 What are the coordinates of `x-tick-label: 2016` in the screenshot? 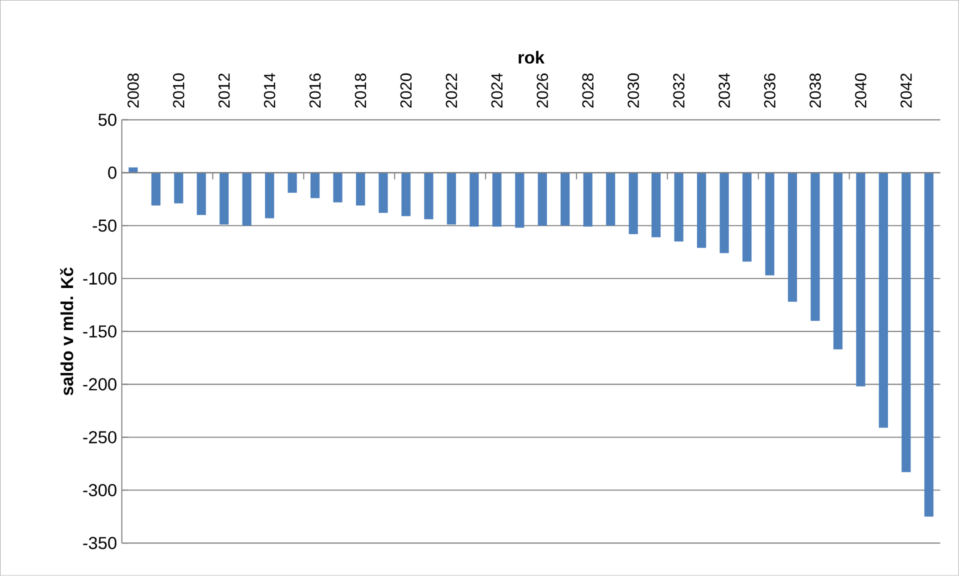 It's located at (315, 91).